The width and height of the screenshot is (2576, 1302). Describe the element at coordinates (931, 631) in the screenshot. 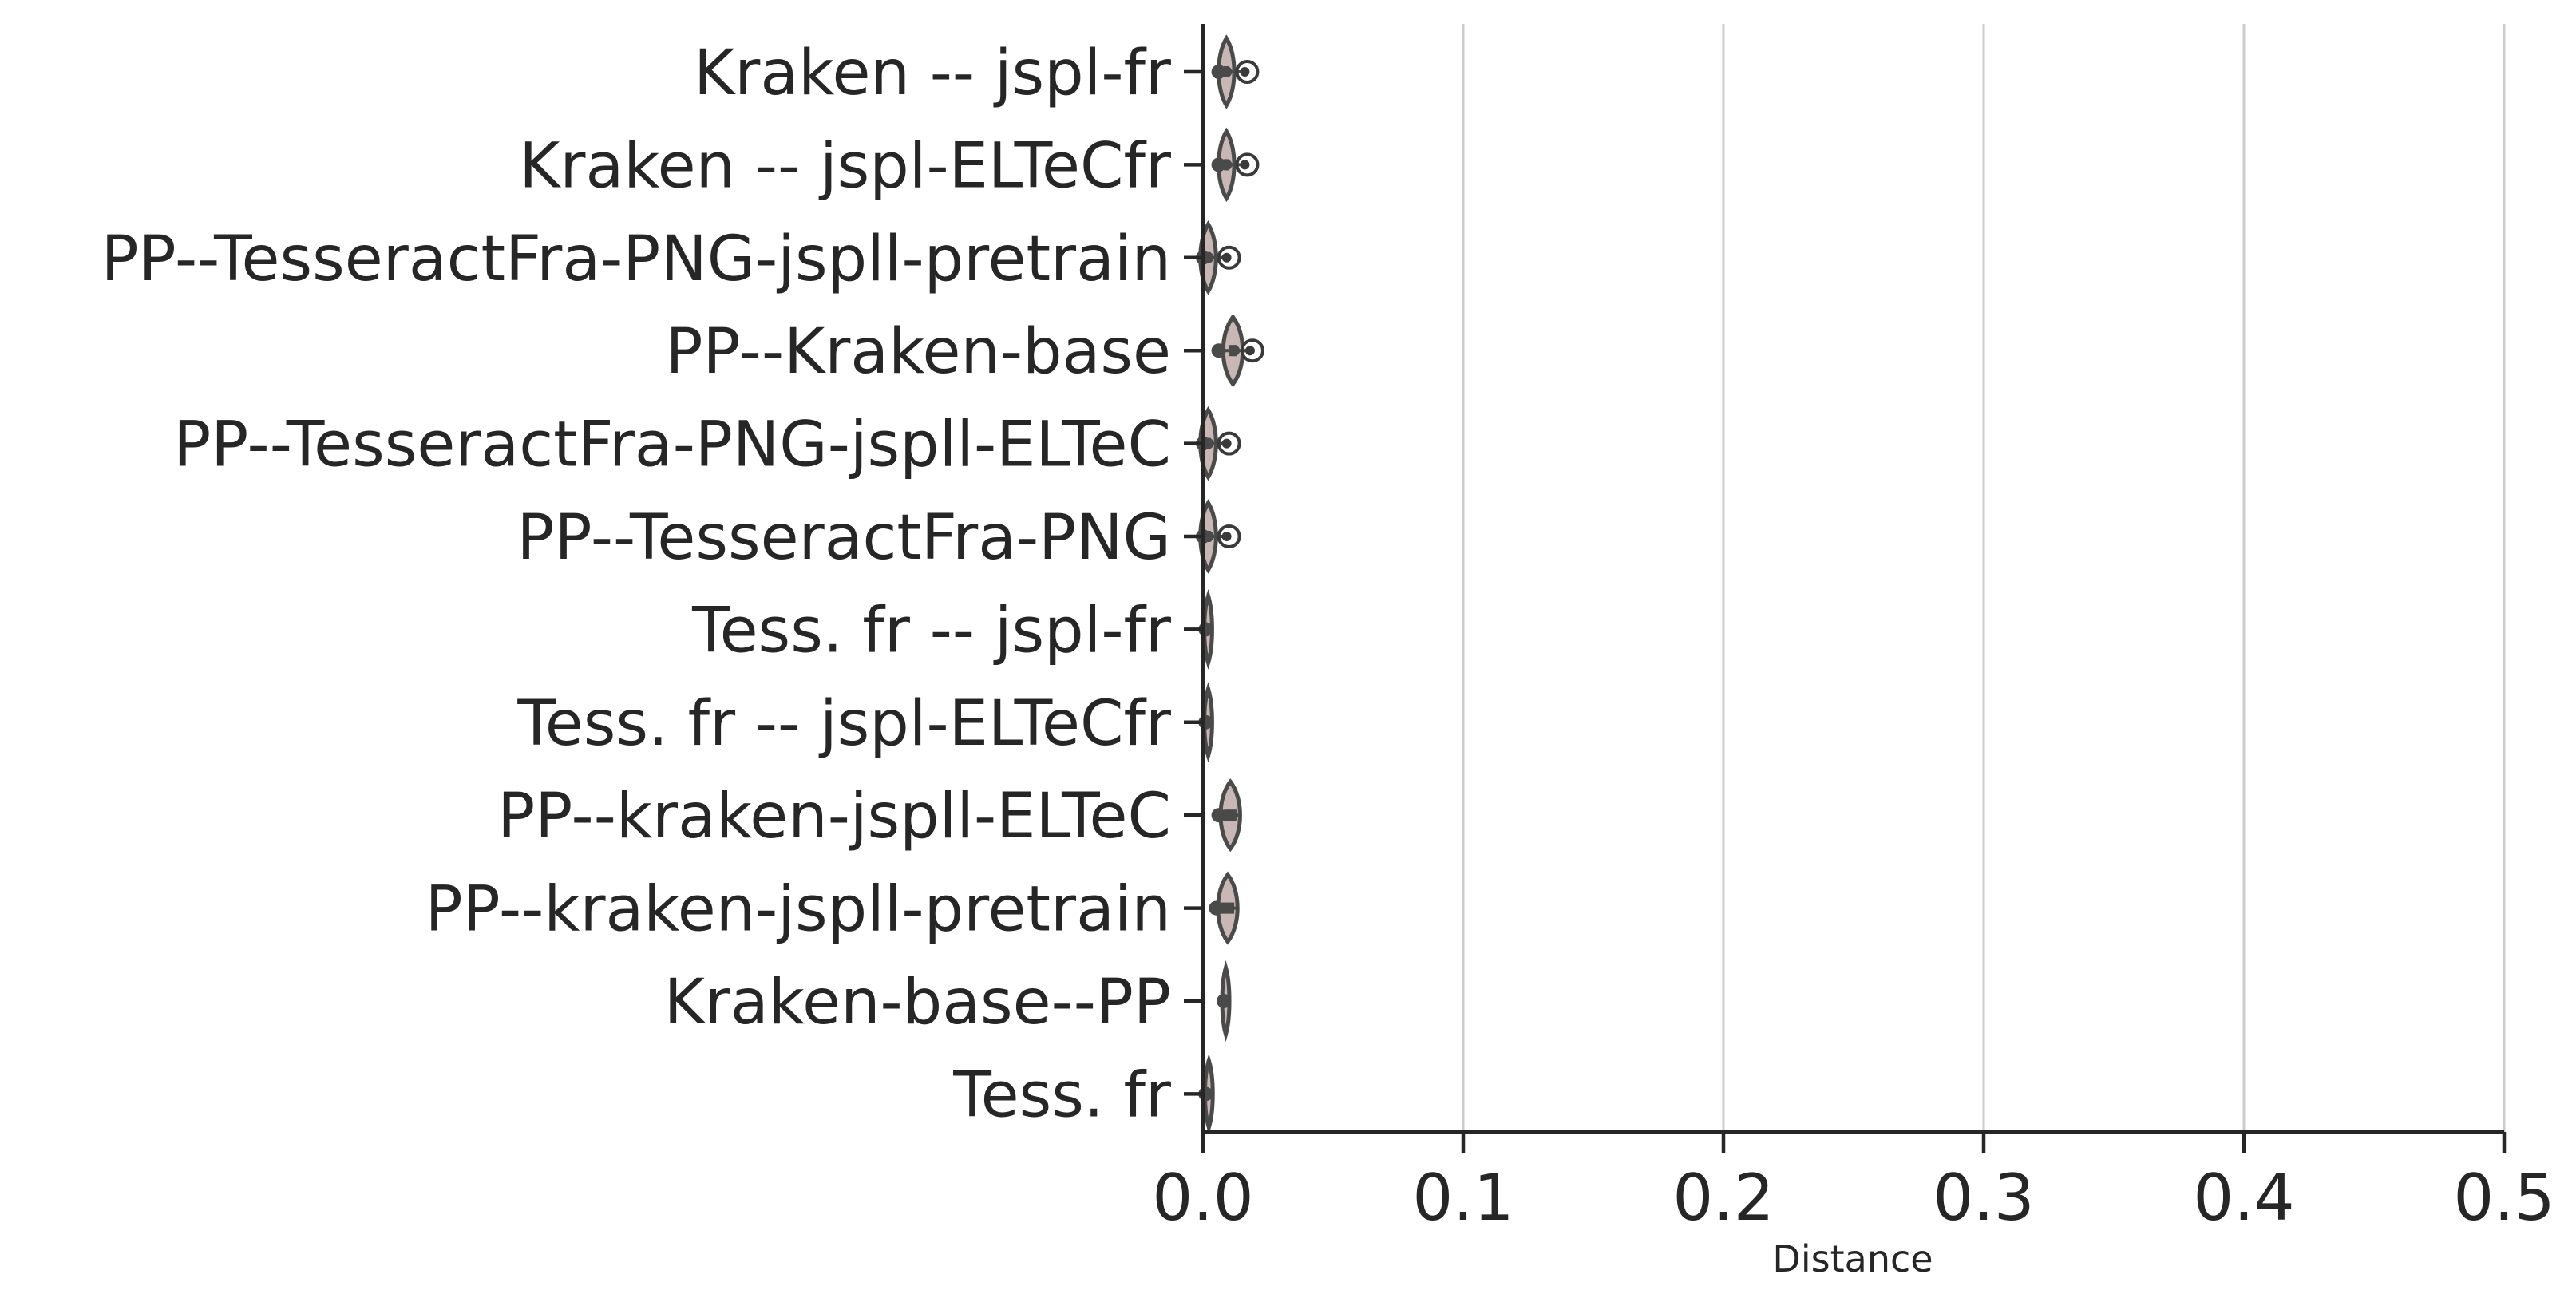

I see `category-label: Tess. fr -- jspl-fr` at that location.